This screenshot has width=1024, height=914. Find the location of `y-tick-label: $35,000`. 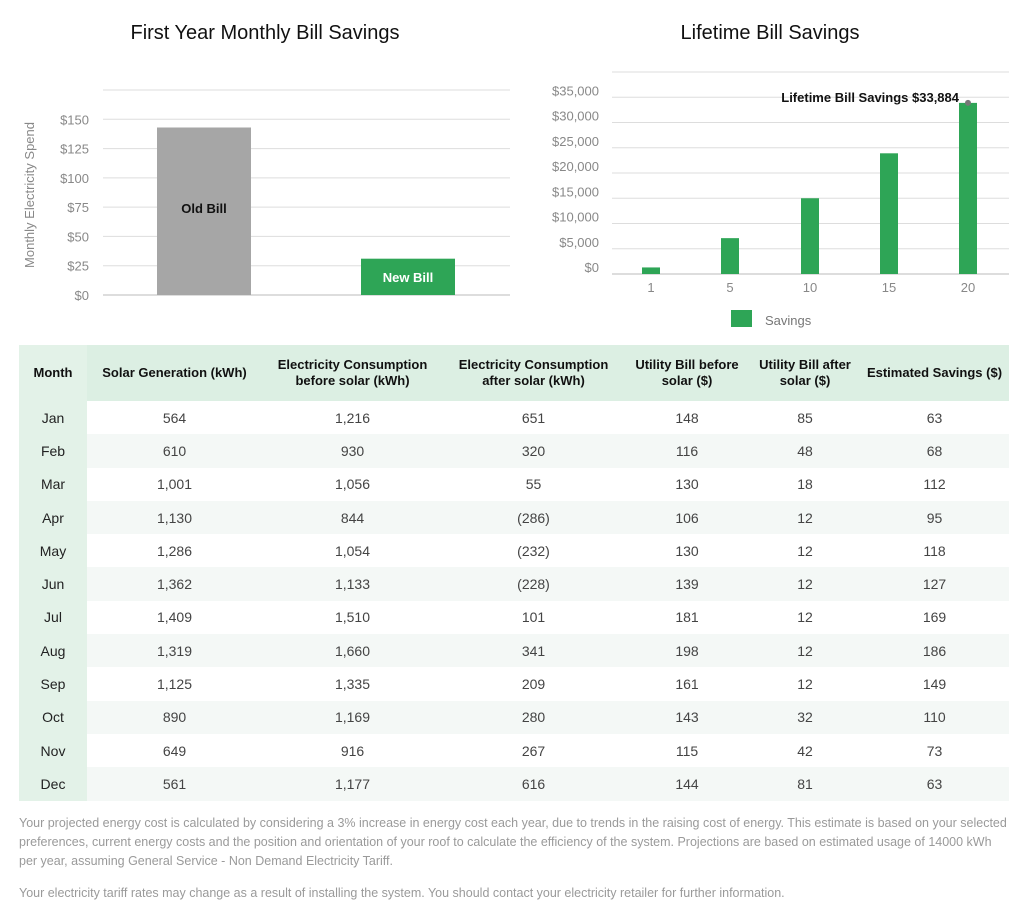

y-tick-label: $35,000 is located at coordinates (575, 90).